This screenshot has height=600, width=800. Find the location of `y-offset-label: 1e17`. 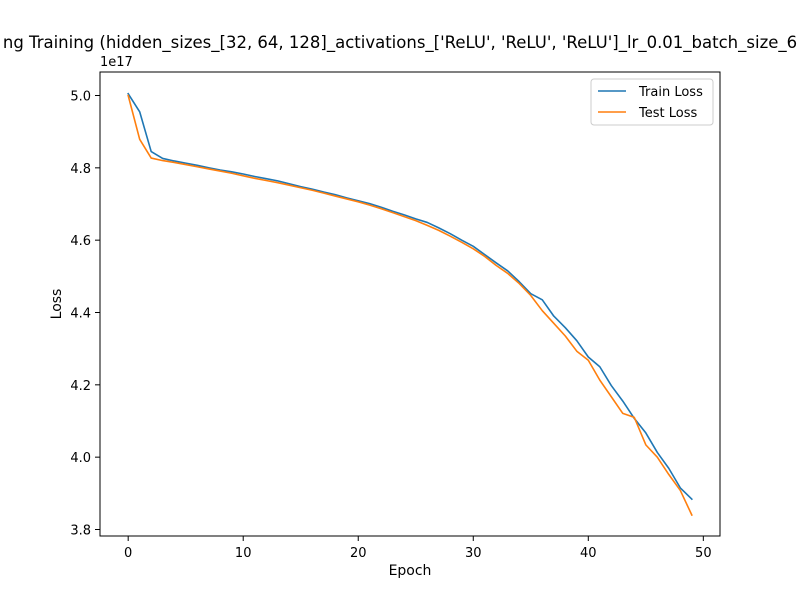

y-offset-label: 1e17 is located at coordinates (116, 62).